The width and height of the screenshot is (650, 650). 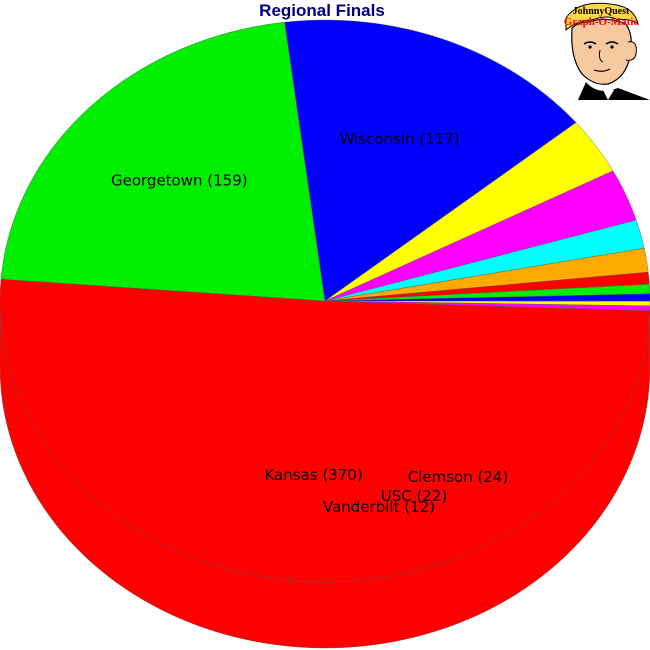 I want to click on slice-label-1: Georgetown (159), so click(x=179, y=181).